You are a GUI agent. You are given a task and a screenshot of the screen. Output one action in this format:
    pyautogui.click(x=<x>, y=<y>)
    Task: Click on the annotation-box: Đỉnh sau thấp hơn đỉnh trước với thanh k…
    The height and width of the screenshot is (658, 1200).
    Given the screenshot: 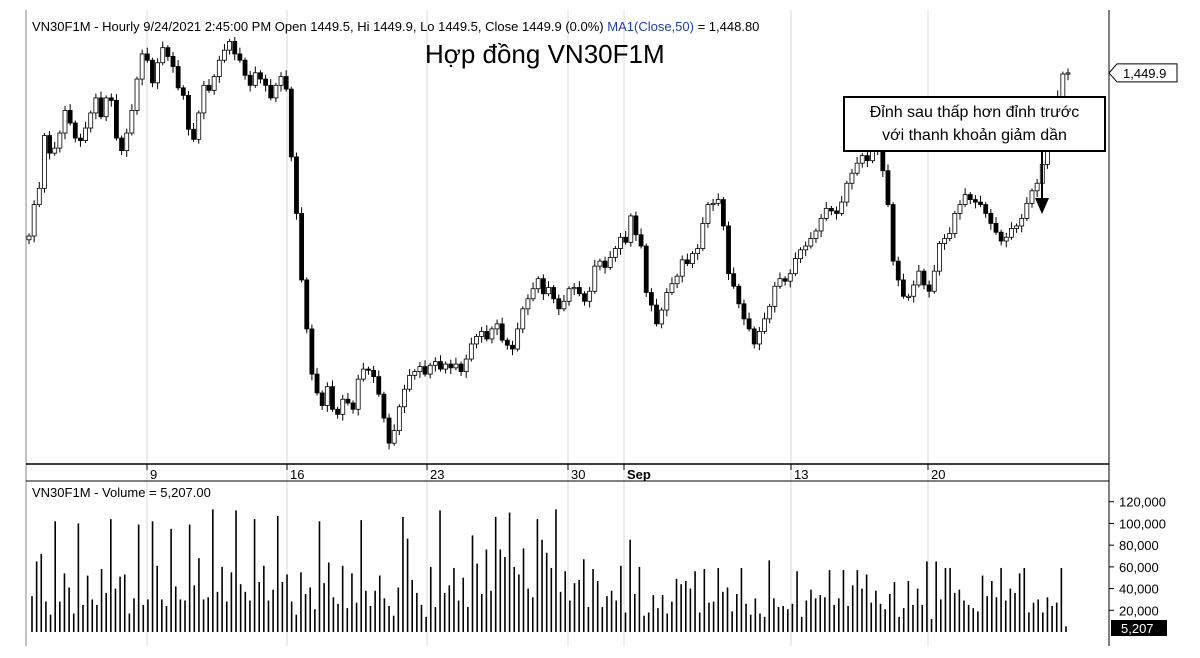 What is the action you would take?
    pyautogui.click(x=974, y=124)
    